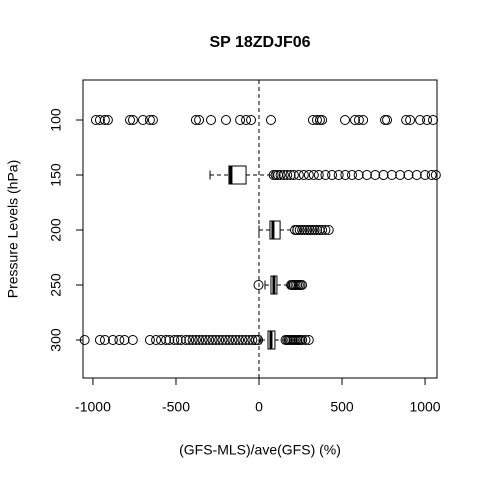 Image resolution: width=480 pixels, height=480 pixels. I want to click on x-tick-label: 0, so click(259, 407).